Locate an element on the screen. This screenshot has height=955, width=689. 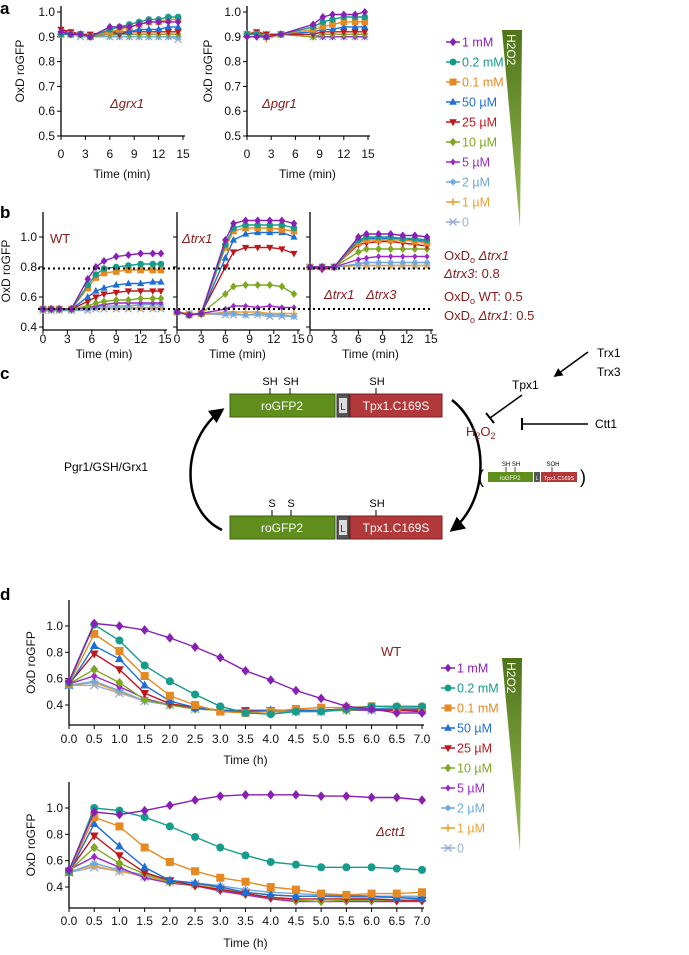
legend-label: 0.1 mM is located at coordinates (478, 709).